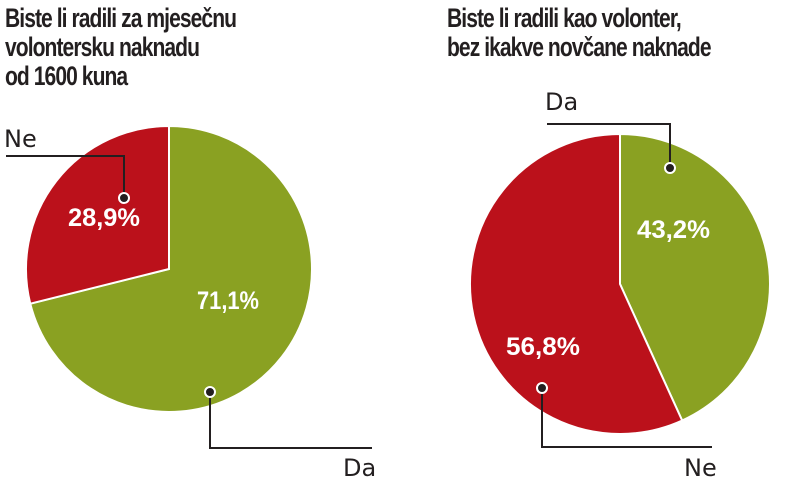 The height and width of the screenshot is (480, 800). I want to click on pie-slice-ne, so click(97, 214).